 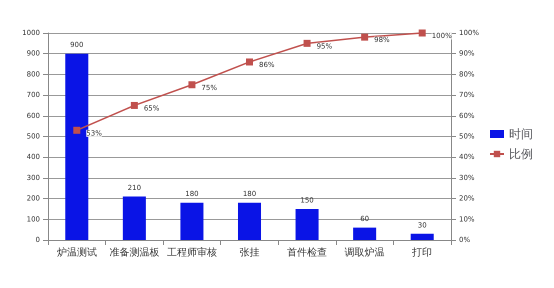 I want to click on x-tick-label: 炉温测试, so click(x=76, y=252).